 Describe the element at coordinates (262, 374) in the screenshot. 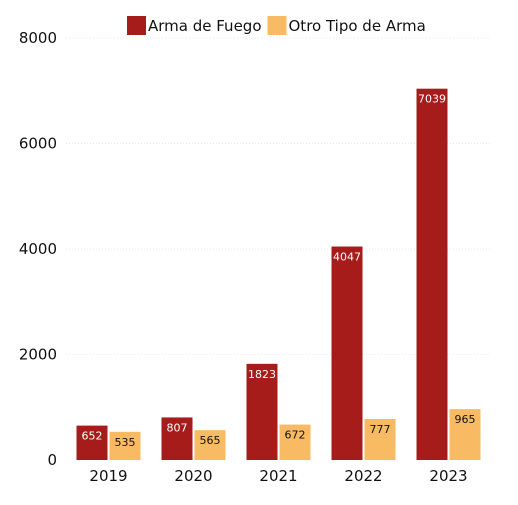

I see `data-label: 1823` at that location.